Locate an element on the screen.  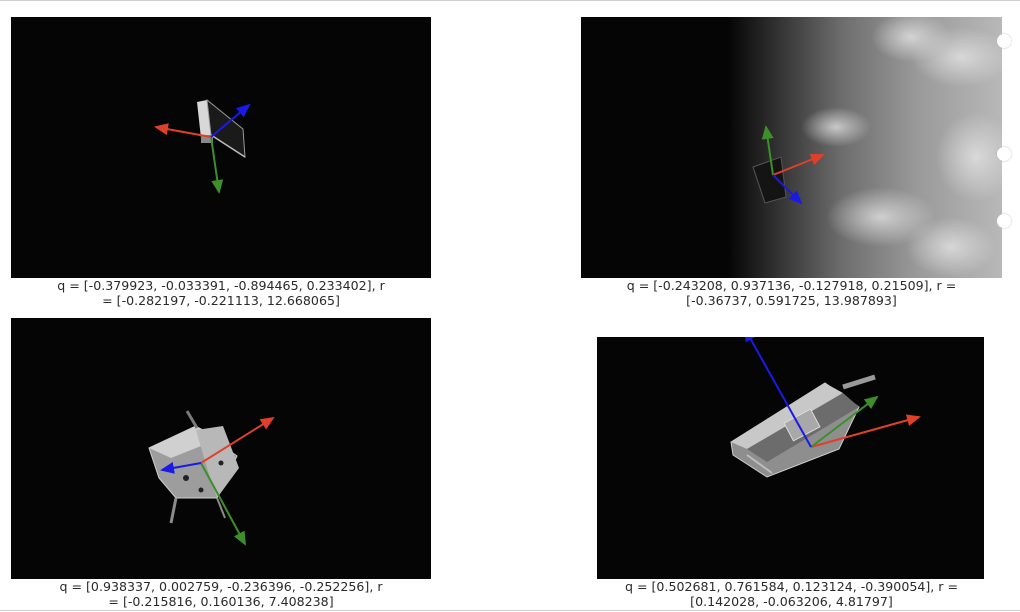
caption-line: [0.142028, -0.063206, 4.81797] is located at coordinates (791, 601).